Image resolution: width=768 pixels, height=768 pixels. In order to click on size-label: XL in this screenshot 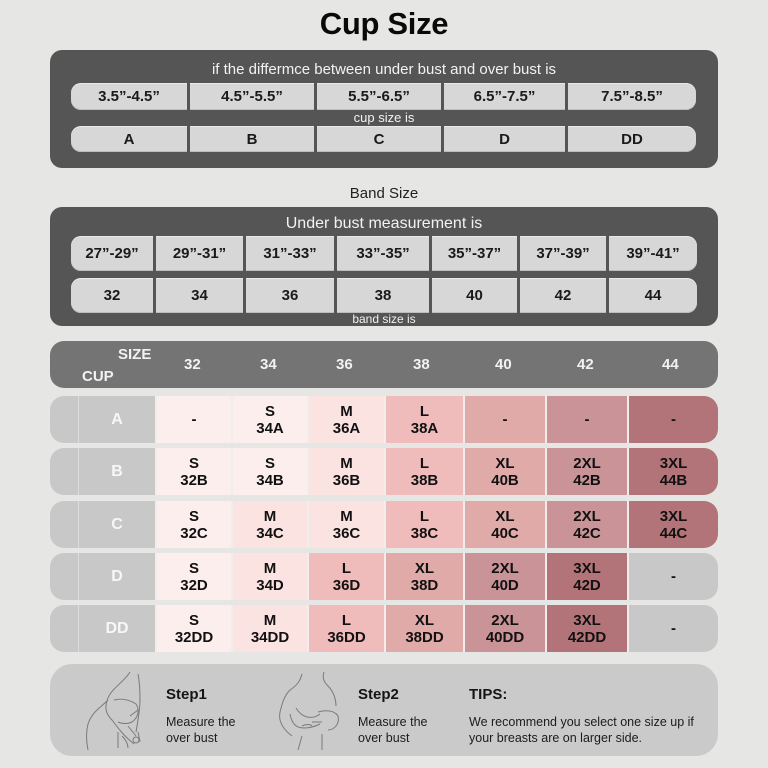, I will do `click(505, 516)`.